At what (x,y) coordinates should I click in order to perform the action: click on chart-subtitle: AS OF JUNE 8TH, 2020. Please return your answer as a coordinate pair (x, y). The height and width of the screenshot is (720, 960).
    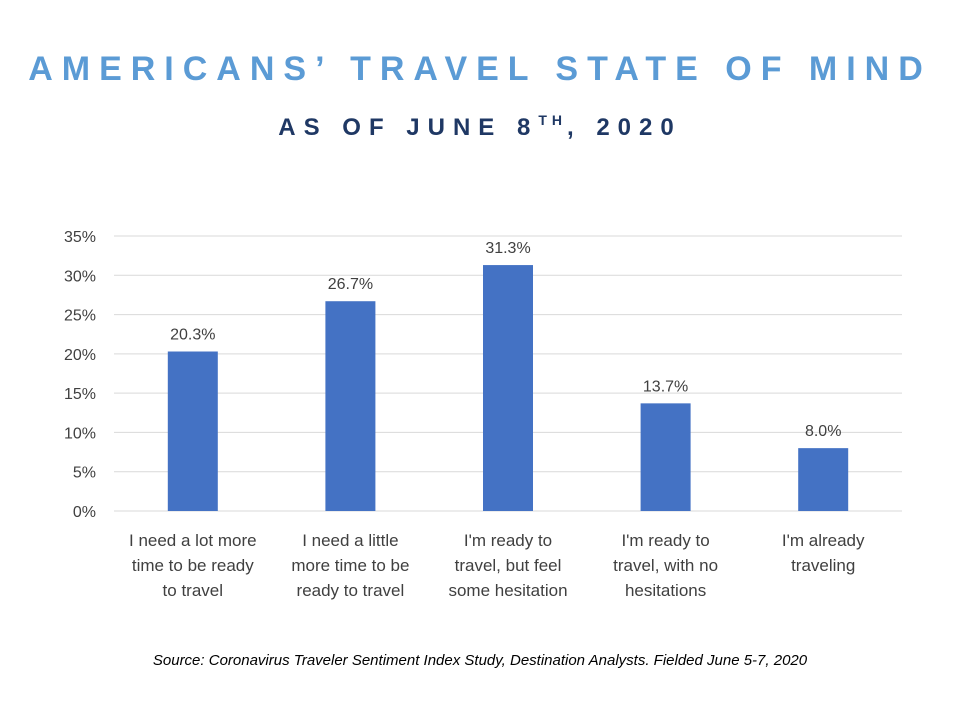
    Looking at the image, I should click on (480, 127).